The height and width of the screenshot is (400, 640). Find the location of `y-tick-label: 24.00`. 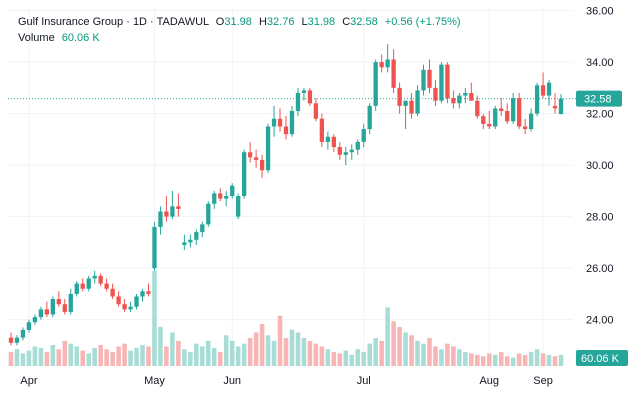

y-tick-label: 24.00 is located at coordinates (600, 321).